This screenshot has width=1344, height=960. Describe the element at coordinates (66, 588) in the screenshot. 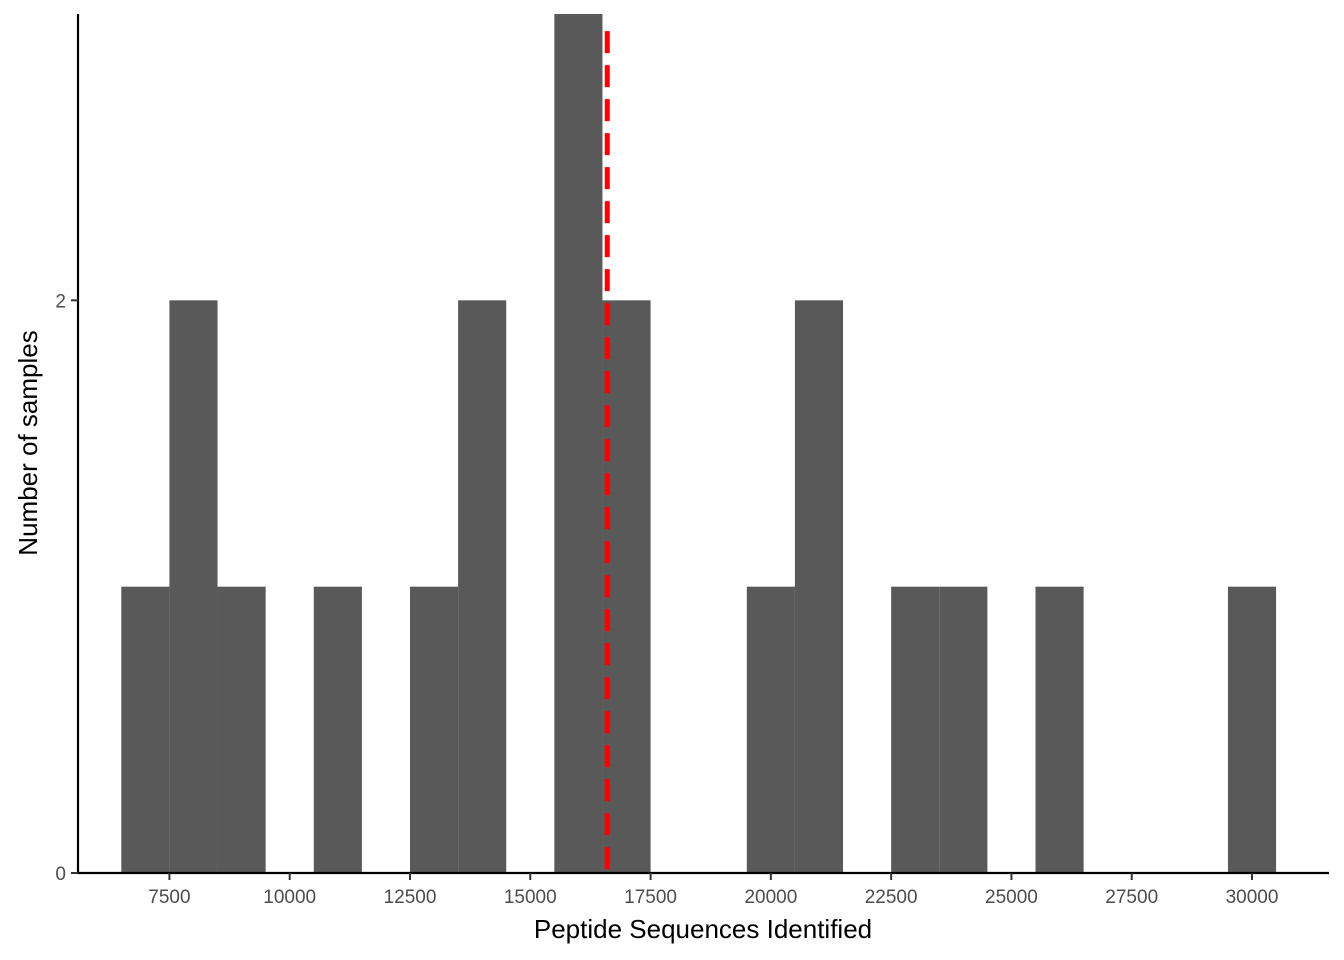

I see `y-ticks-group: 02` at that location.